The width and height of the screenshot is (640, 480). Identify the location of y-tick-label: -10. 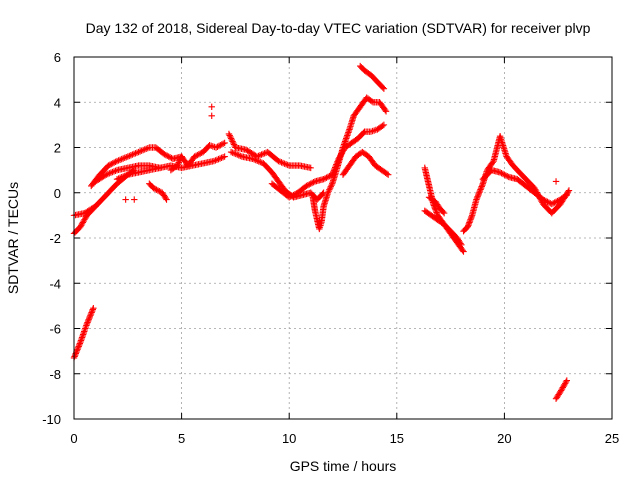
(51, 419).